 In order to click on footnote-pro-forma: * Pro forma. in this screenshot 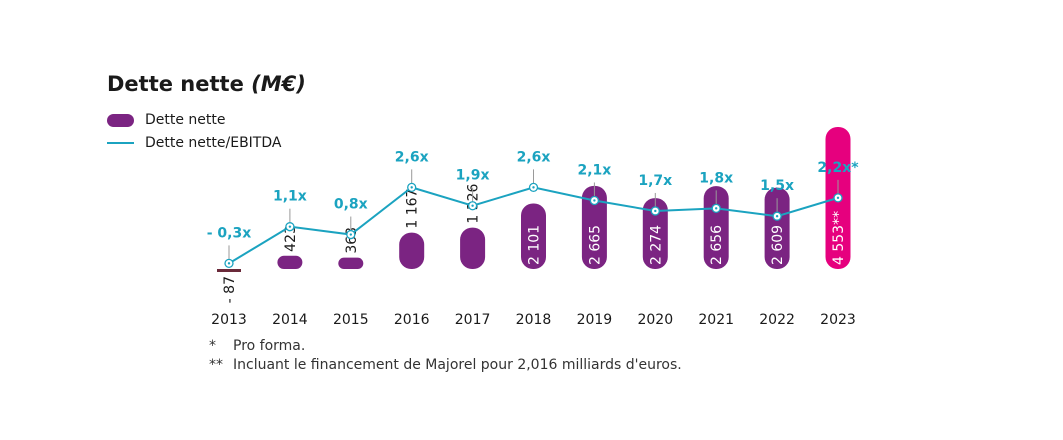, I will do `click(257, 346)`.